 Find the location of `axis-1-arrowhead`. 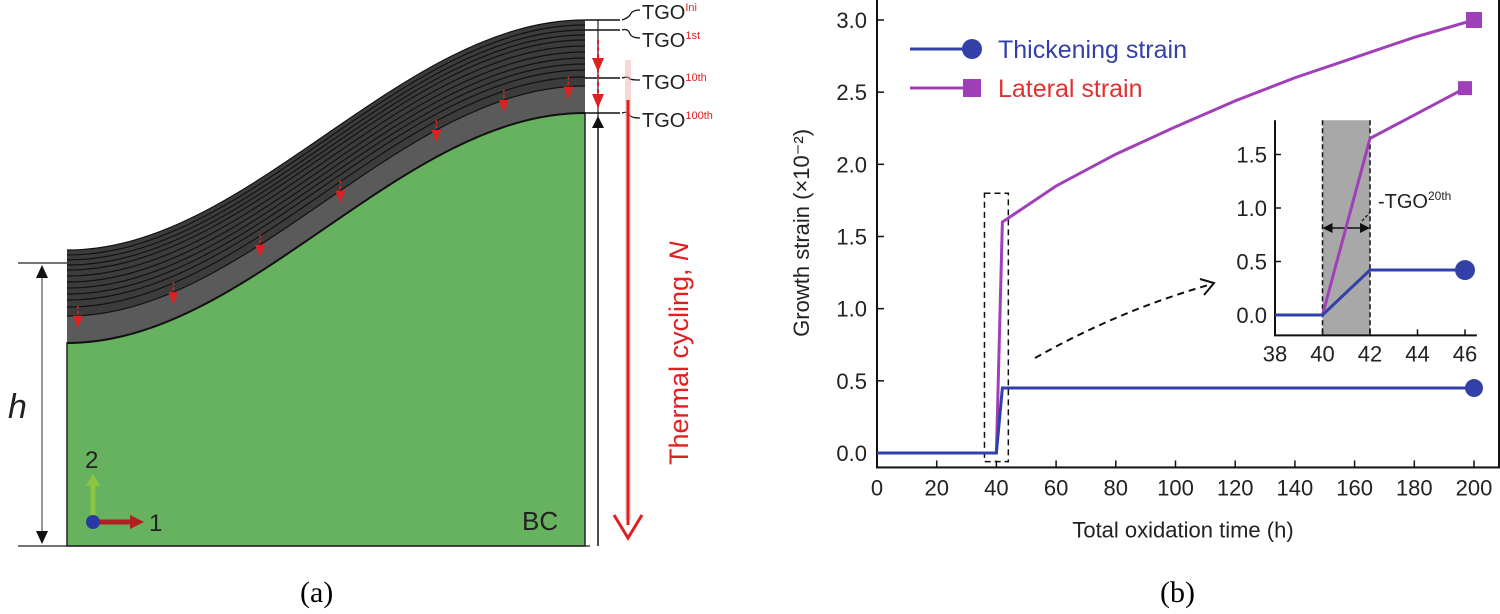

axis-1-arrowhead is located at coordinates (137, 522).